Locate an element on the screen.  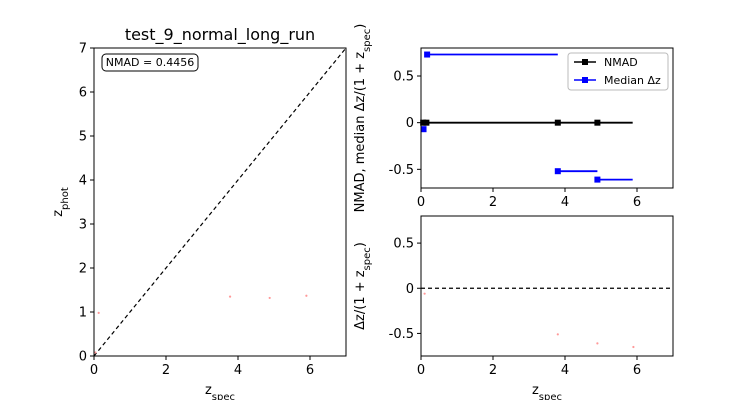
y-tick-label: 6 is located at coordinates (83, 93).